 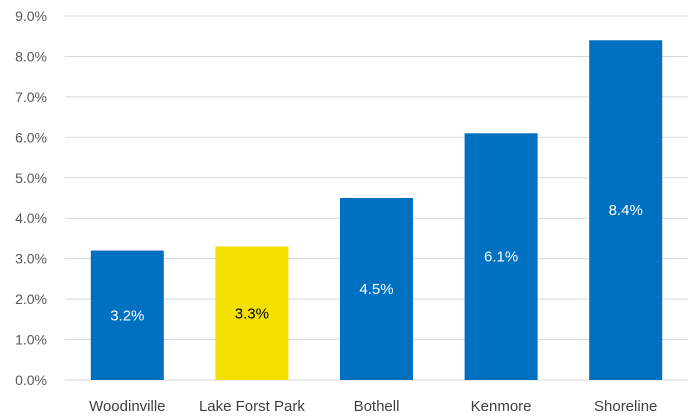 I want to click on y-tick-label: 6.0%, so click(x=31, y=137).